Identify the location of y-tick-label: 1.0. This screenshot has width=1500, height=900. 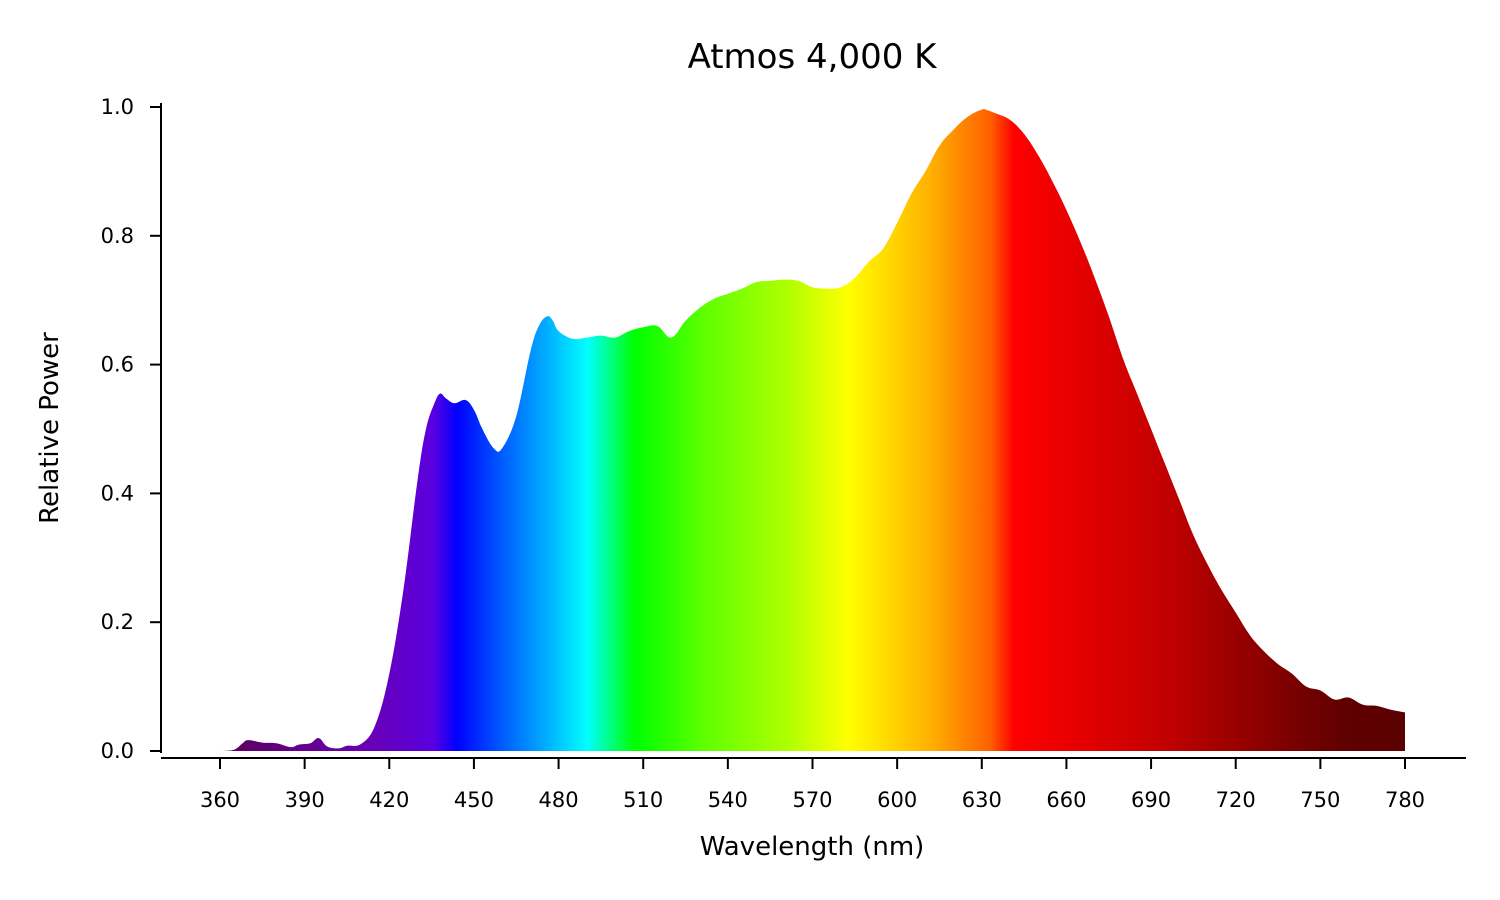
(117, 107).